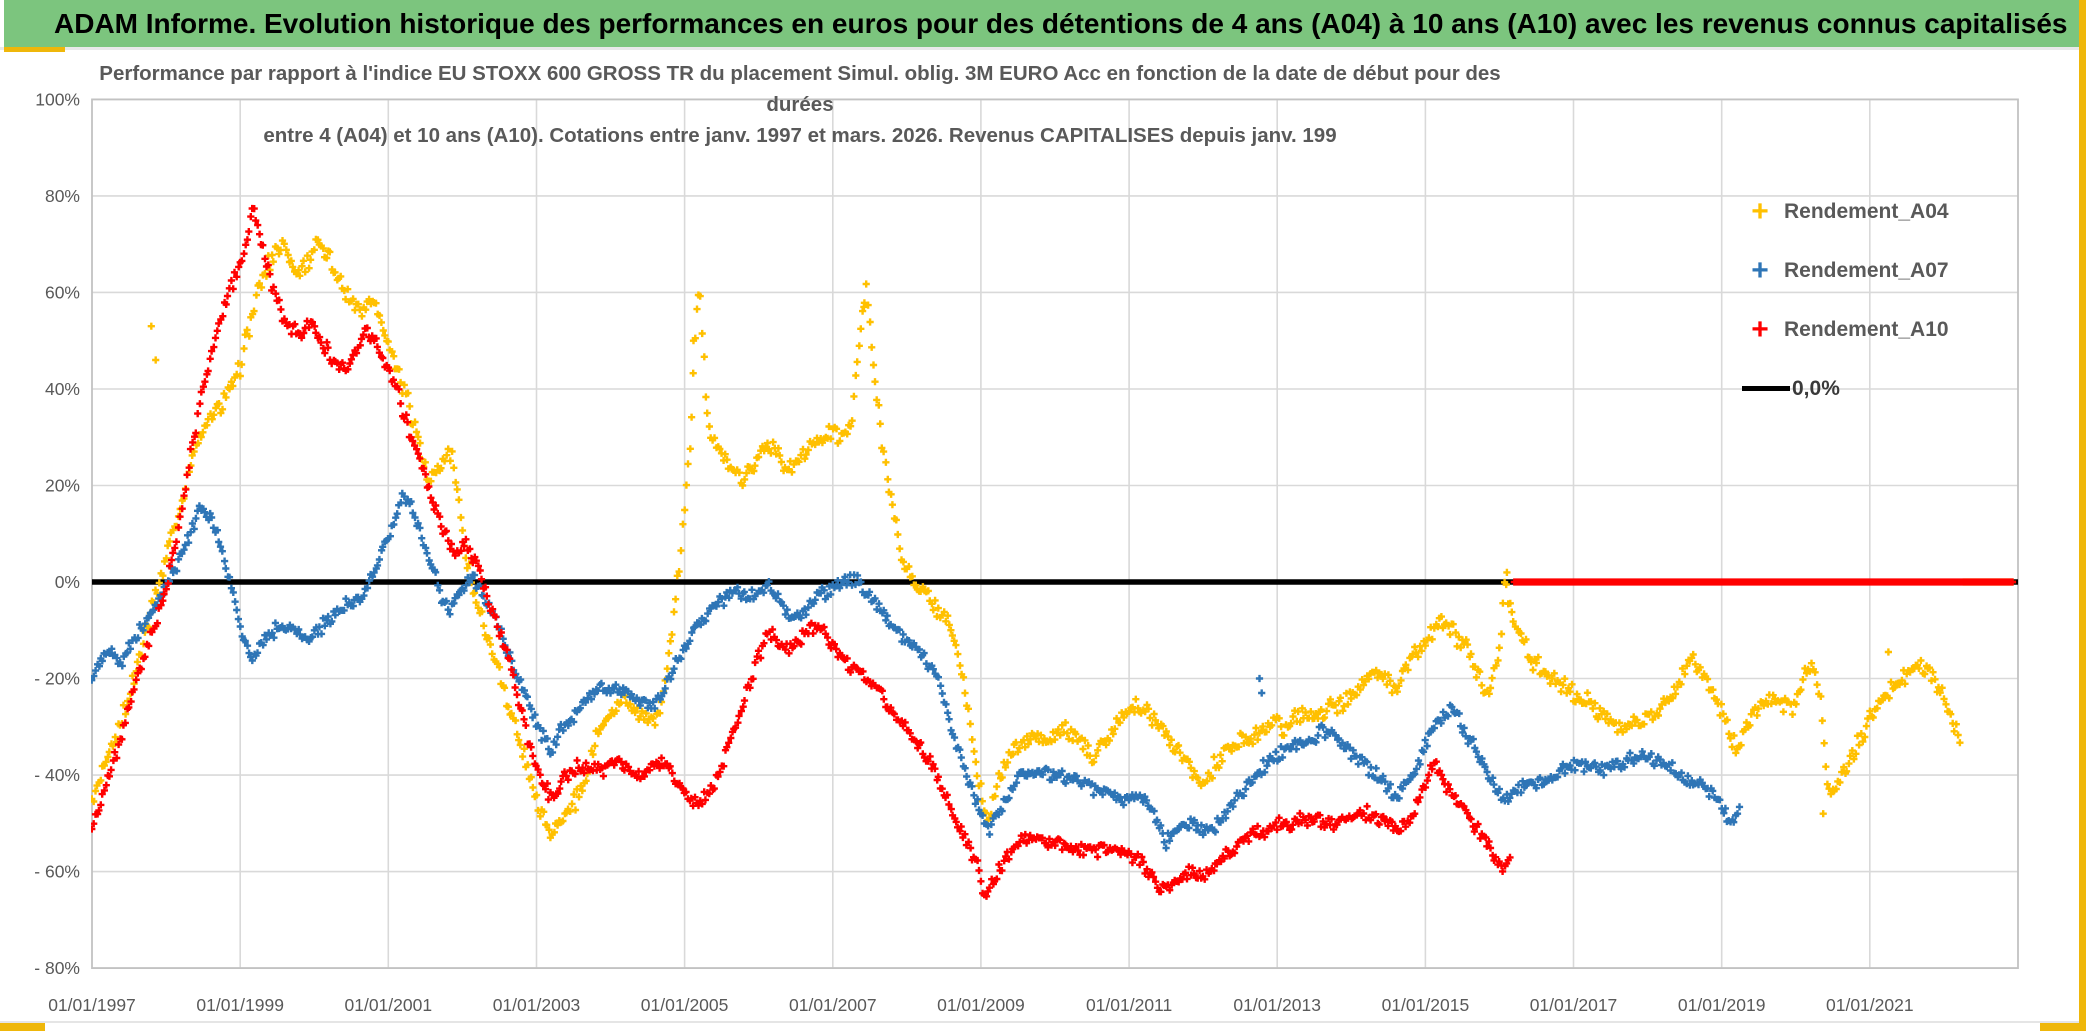  What do you see at coordinates (1426, 1005) in the screenshot?
I see `x-tick-label: 01/01/2015` at bounding box center [1426, 1005].